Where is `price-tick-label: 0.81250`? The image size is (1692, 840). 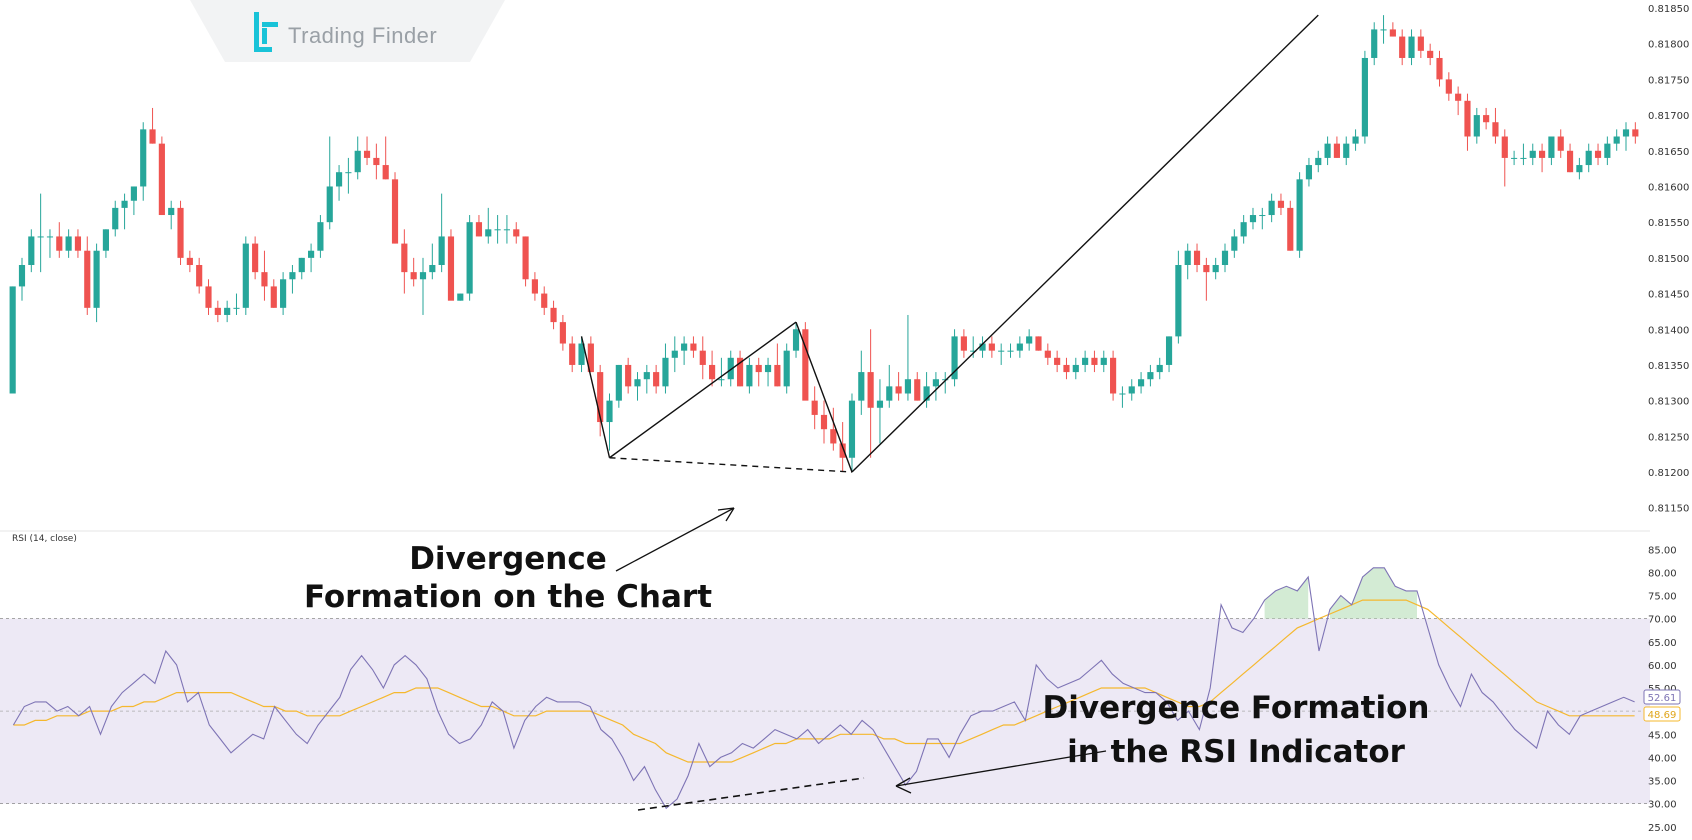
price-tick-label: 0.81250 is located at coordinates (1668, 437).